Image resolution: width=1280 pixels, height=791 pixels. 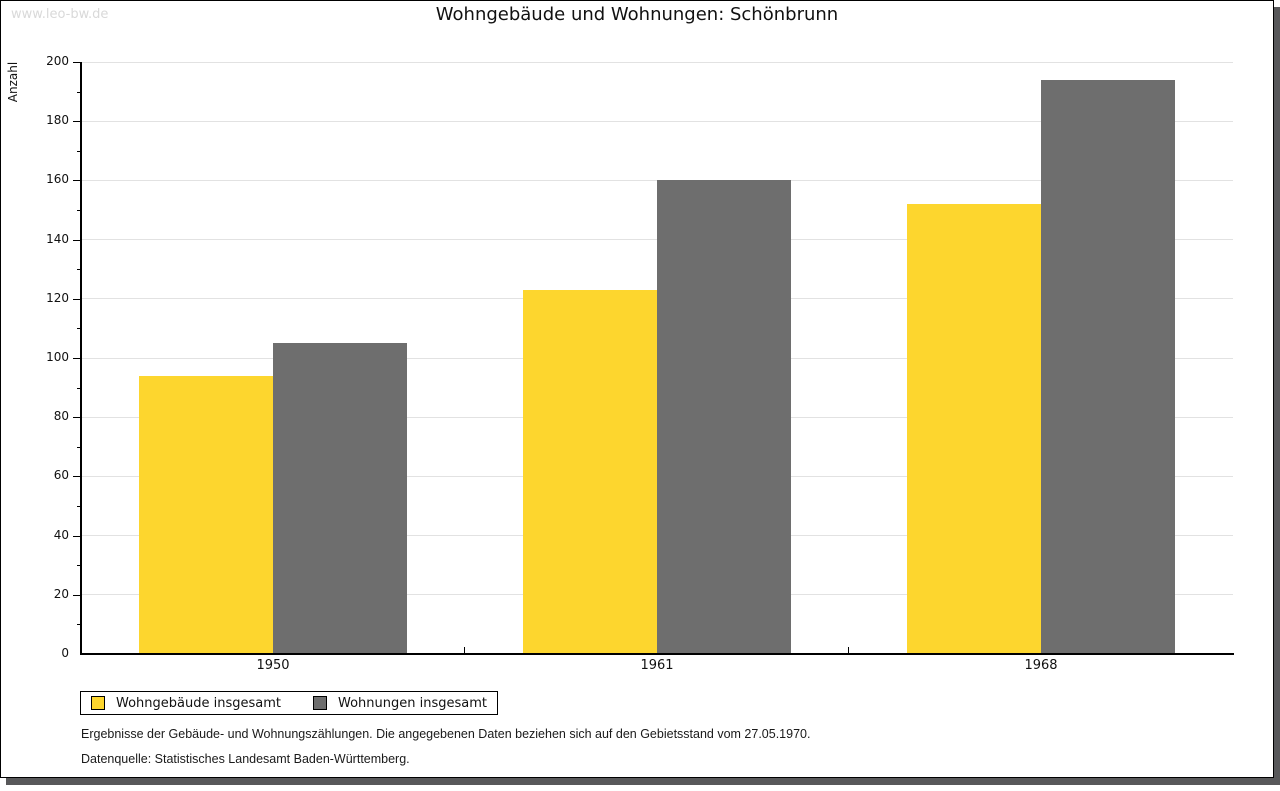 What do you see at coordinates (61, 416) in the screenshot?
I see `y-tick-label: 80` at bounding box center [61, 416].